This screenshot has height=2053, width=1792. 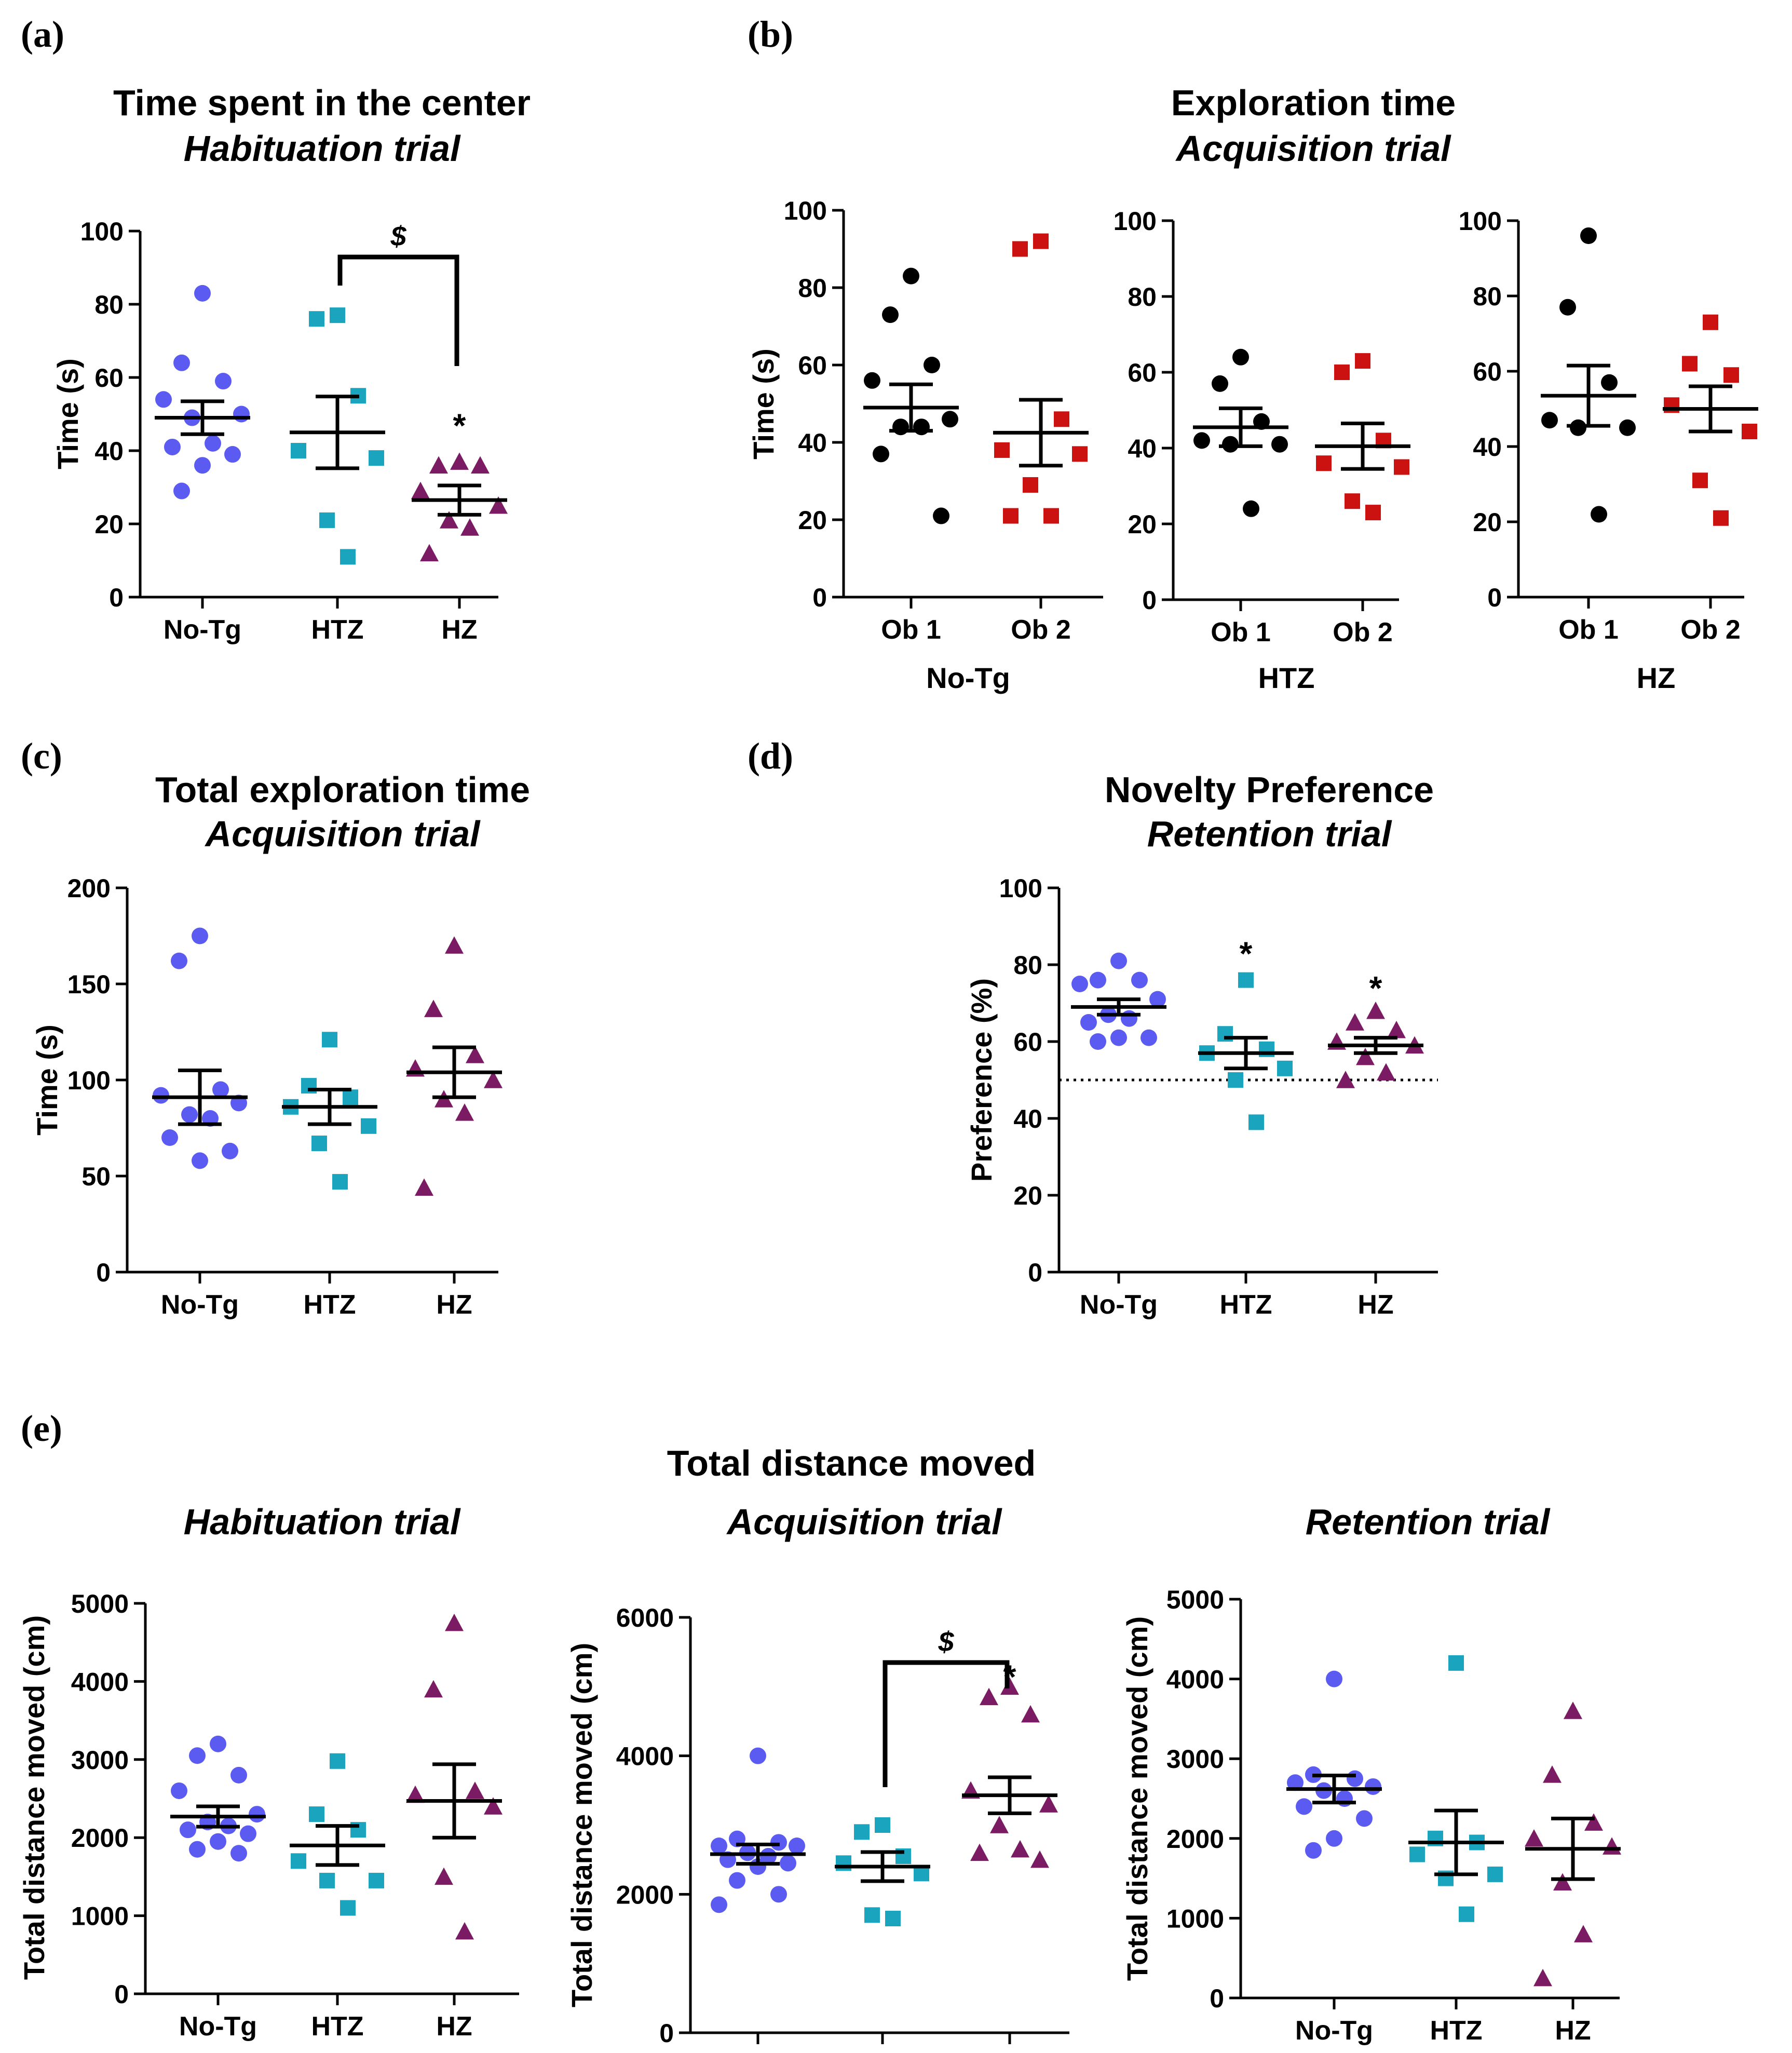 What do you see at coordinates (1656, 677) in the screenshot?
I see `group-label: HZ` at bounding box center [1656, 677].